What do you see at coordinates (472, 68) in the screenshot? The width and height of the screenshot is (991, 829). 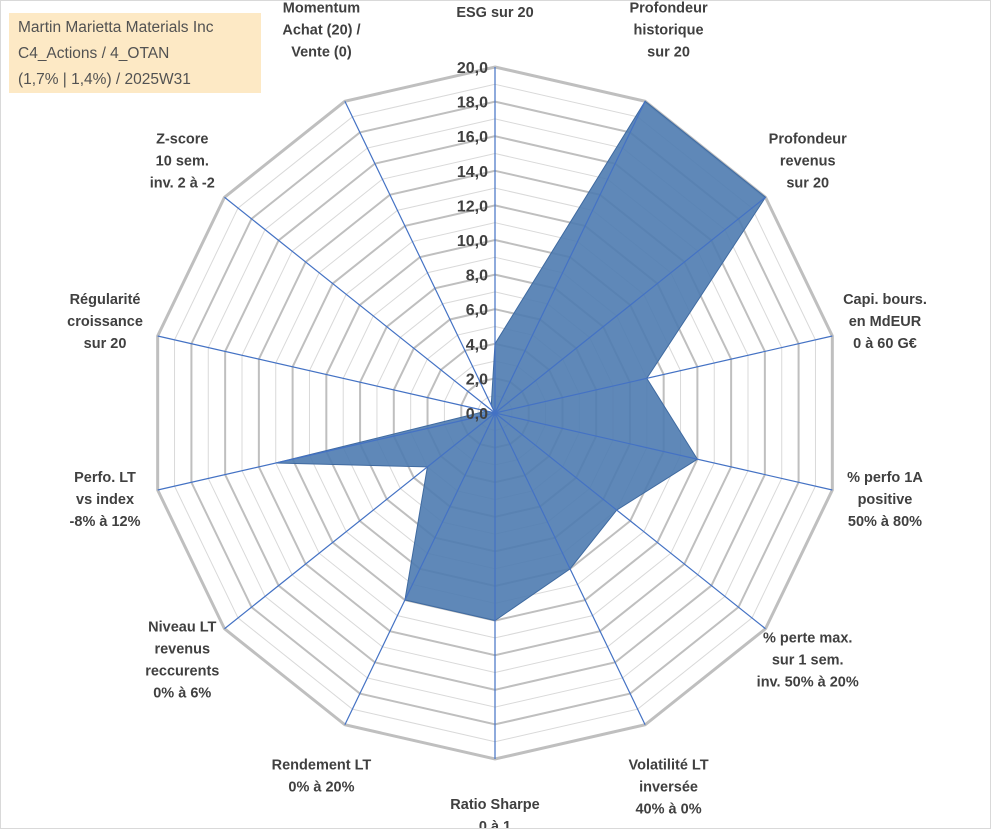 I see `tick-label: 20,0` at bounding box center [472, 68].